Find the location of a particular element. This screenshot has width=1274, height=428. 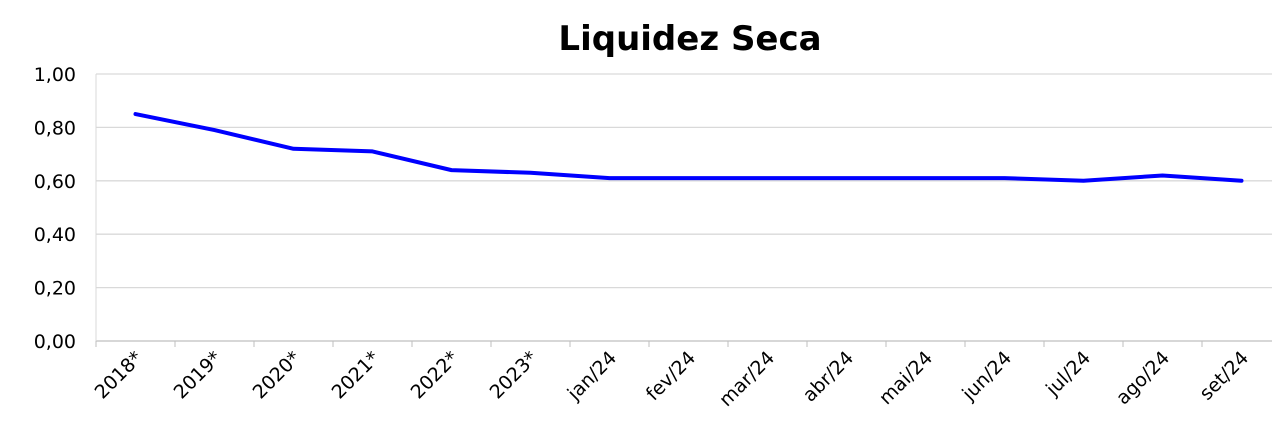

x-tick-label: fev/24 is located at coordinates (671, 376).